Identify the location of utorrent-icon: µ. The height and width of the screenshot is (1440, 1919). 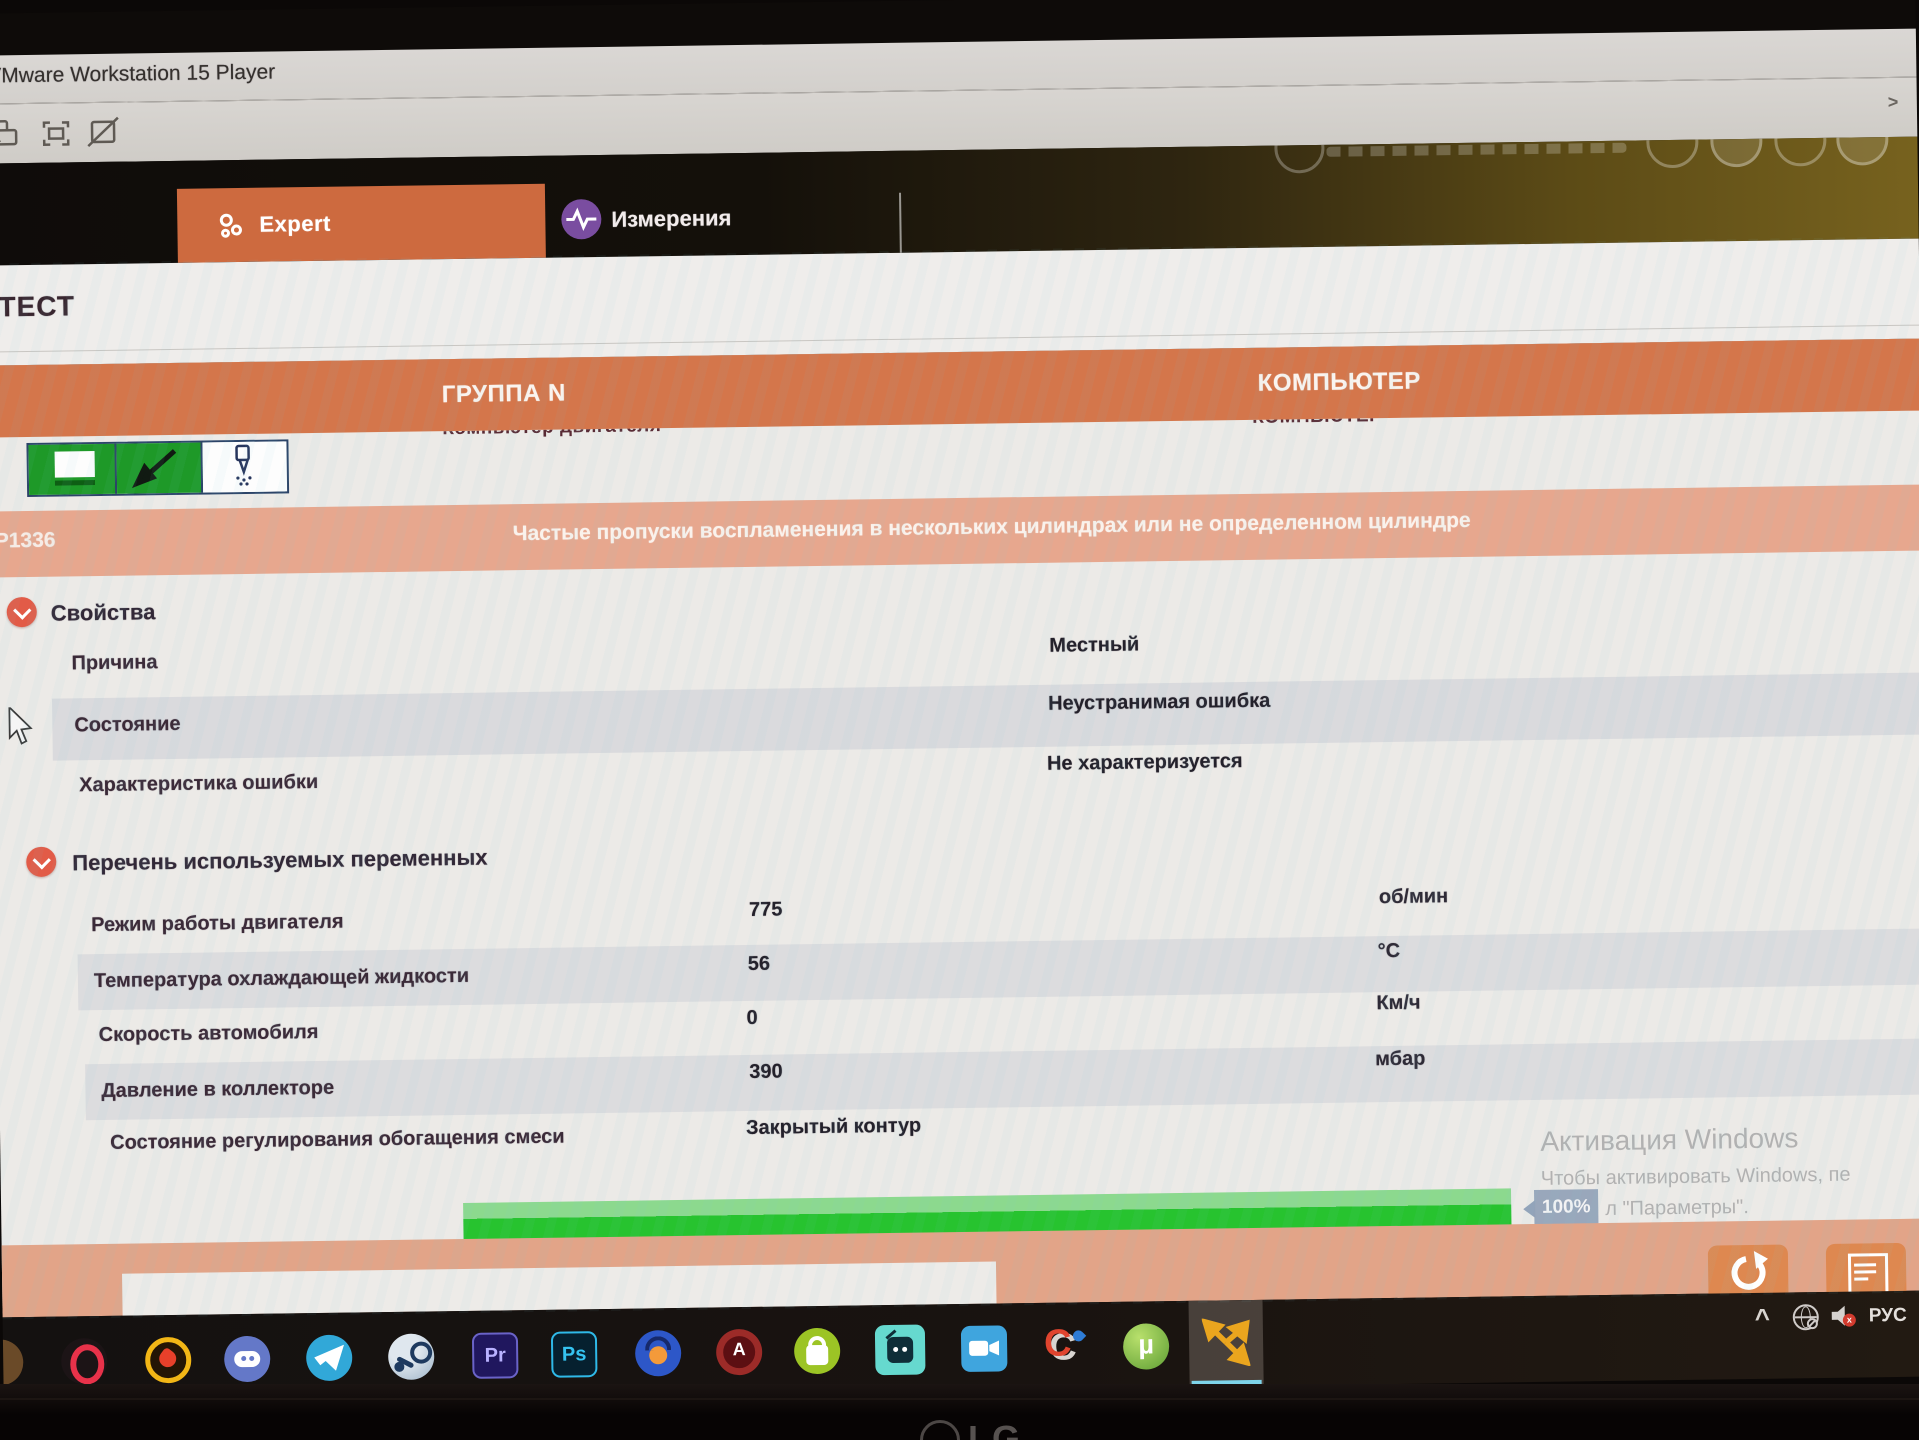
(1146, 1346).